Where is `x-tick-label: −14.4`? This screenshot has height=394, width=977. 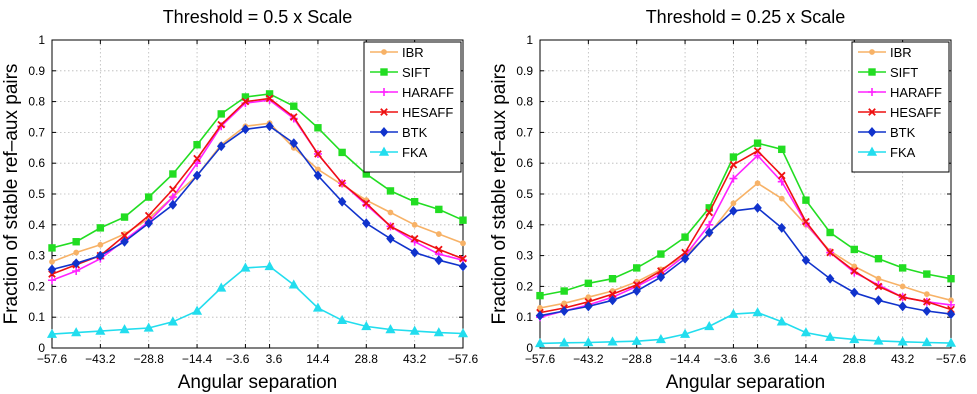
x-tick-label: −14.4 is located at coordinates (197, 359).